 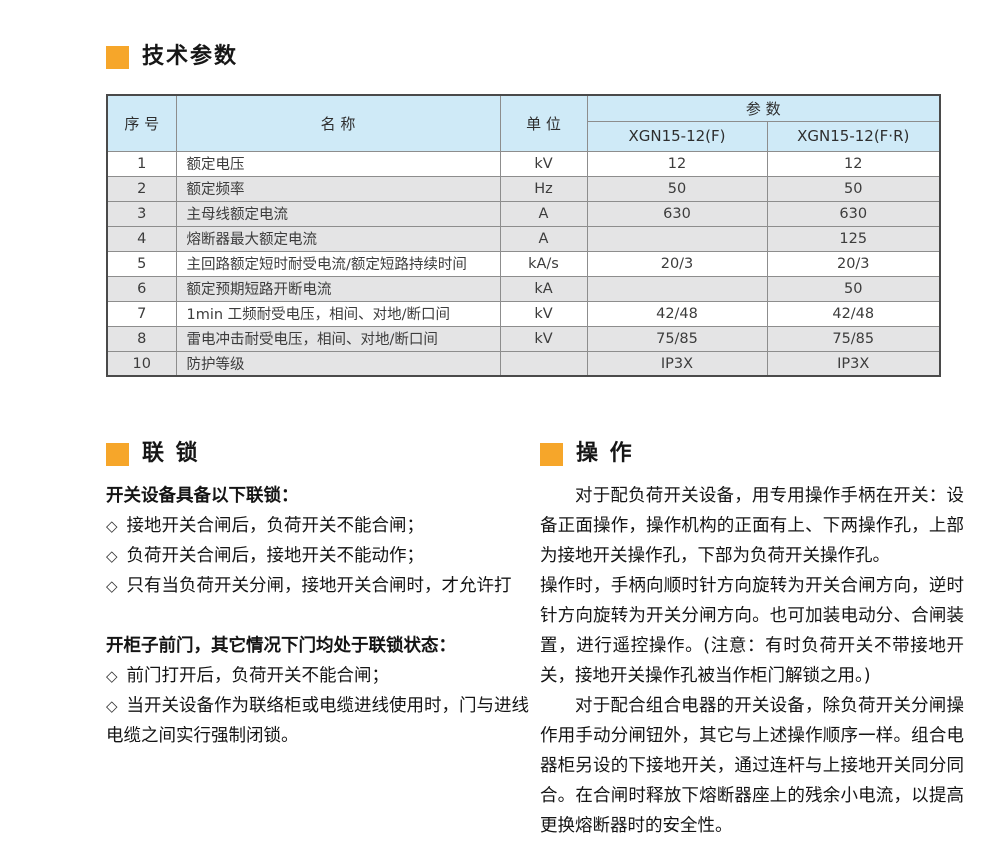 I want to click on list-item-text: 只有当负荷开关分闸，接地开关合闸时，才允许打, so click(x=319, y=585).